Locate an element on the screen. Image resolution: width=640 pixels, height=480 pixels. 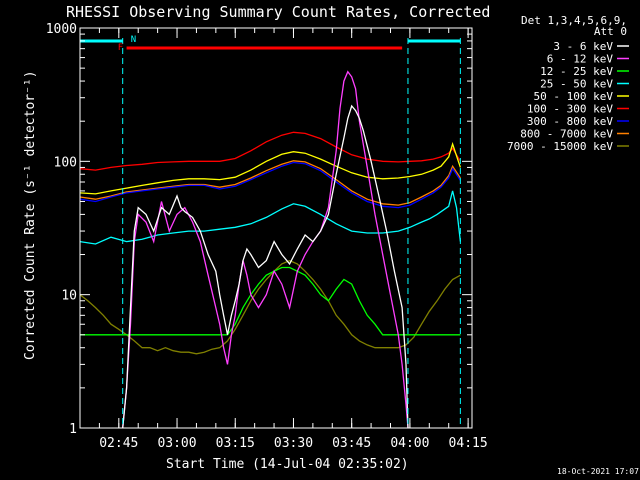
legend-header-line: Att 0 is located at coordinates (610, 31).